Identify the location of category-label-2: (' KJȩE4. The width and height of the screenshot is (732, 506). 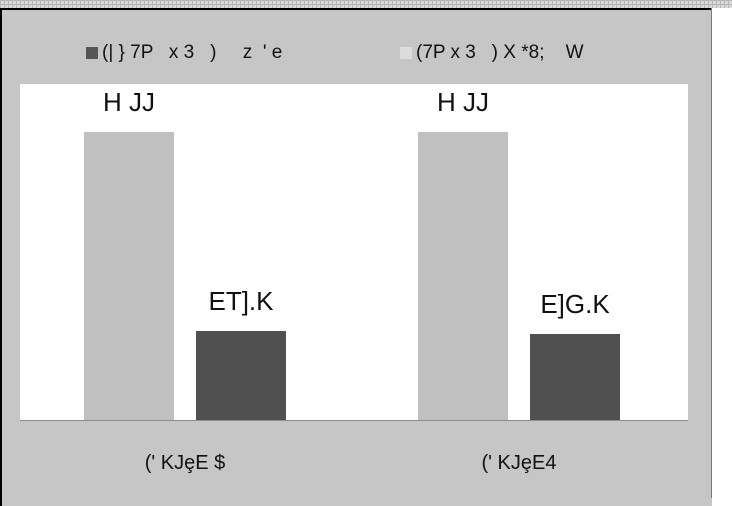
(519, 463).